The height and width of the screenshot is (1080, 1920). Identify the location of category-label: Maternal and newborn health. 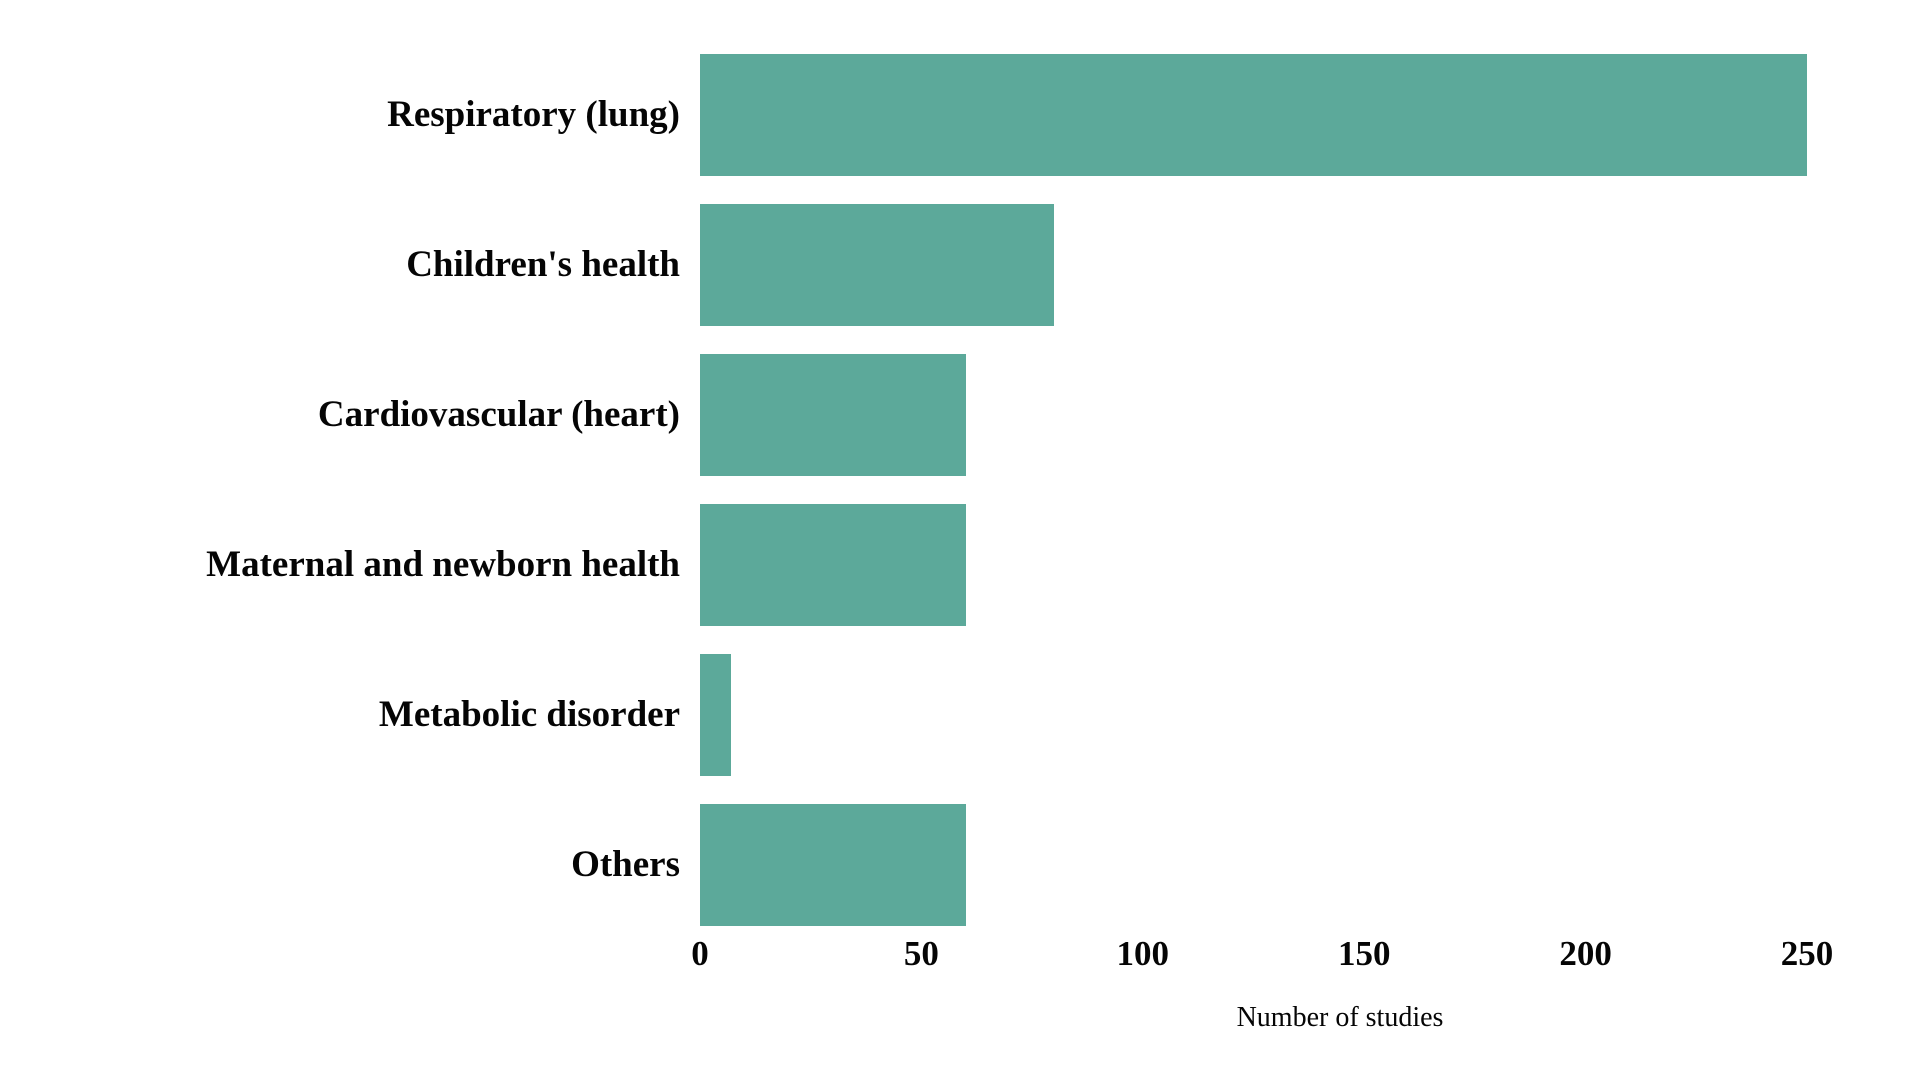
(443, 564).